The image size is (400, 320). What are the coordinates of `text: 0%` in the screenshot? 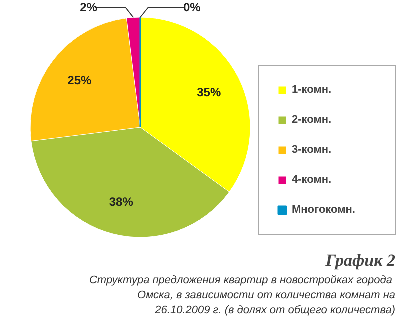 It's located at (192, 7).